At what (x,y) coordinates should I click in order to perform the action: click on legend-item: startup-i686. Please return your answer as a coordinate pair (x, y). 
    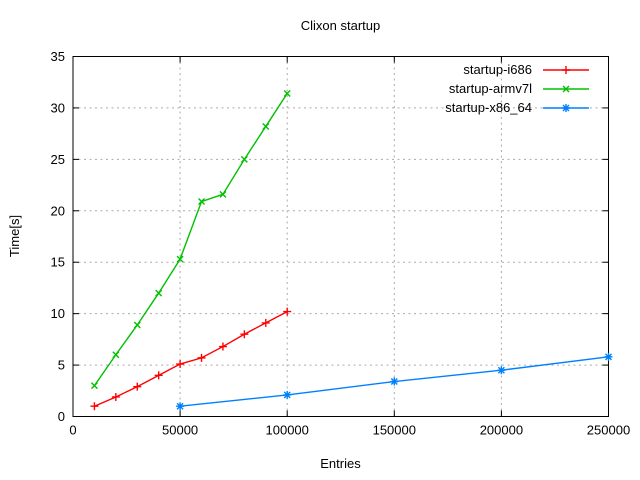
    Looking at the image, I should click on (517, 69).